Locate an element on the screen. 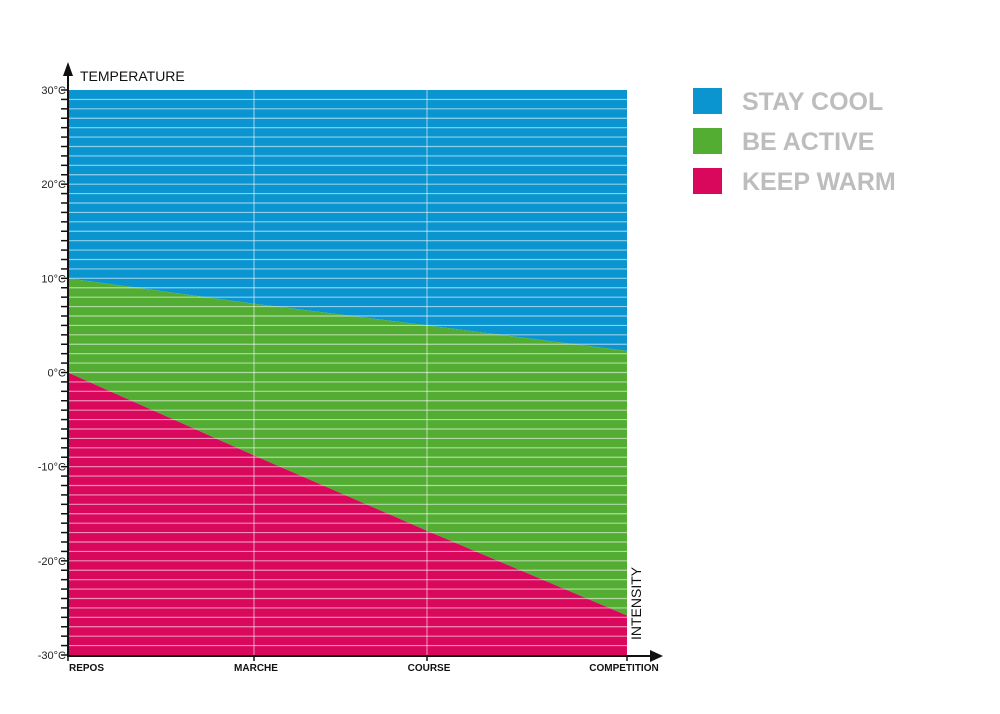 The width and height of the screenshot is (1000, 714). legend-label: BE ACTIVE is located at coordinates (808, 142).